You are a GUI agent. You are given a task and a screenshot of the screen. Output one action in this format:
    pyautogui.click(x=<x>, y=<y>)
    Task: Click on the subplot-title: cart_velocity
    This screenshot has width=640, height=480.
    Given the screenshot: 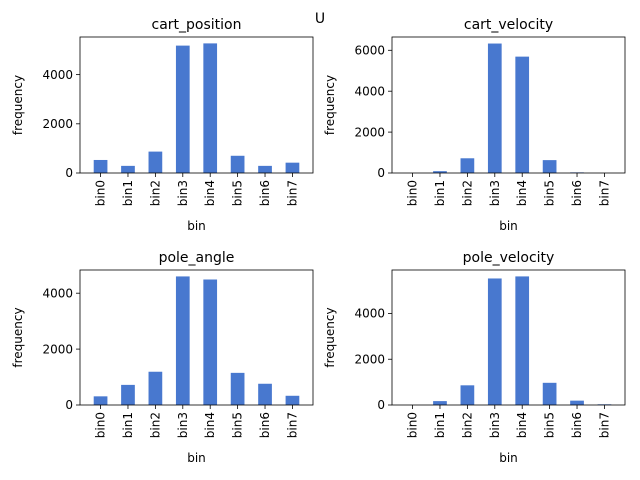 What is the action you would take?
    pyautogui.click(x=508, y=25)
    